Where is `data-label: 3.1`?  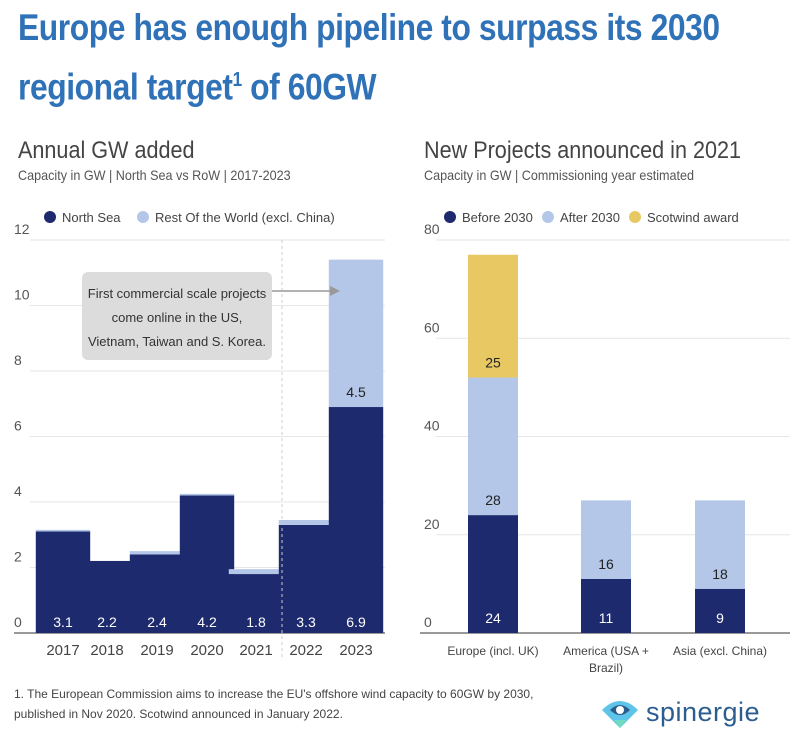
data-label: 3.1 is located at coordinates (63, 622).